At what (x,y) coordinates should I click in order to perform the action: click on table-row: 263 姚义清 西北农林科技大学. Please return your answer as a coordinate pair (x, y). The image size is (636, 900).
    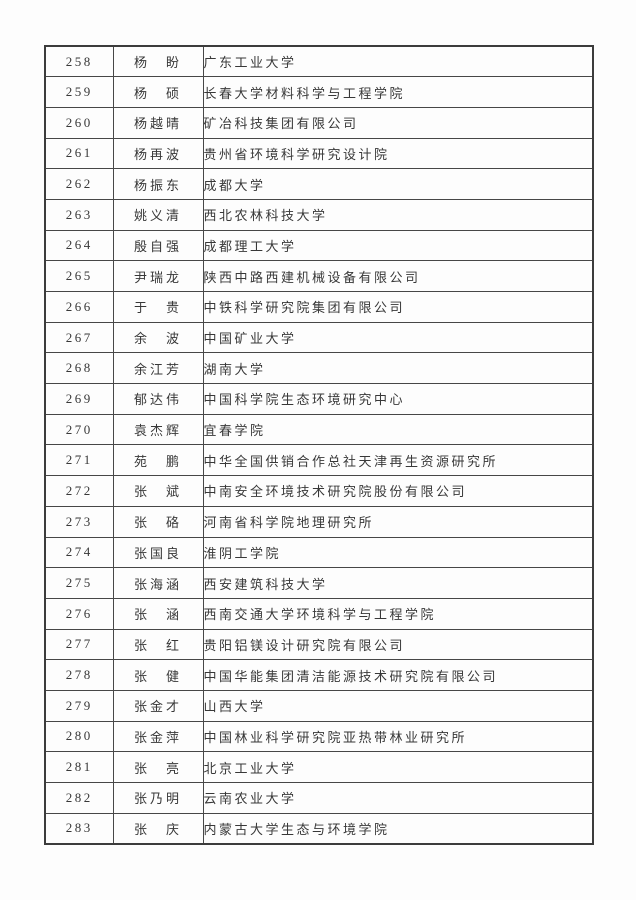
    Looking at the image, I should click on (319, 214).